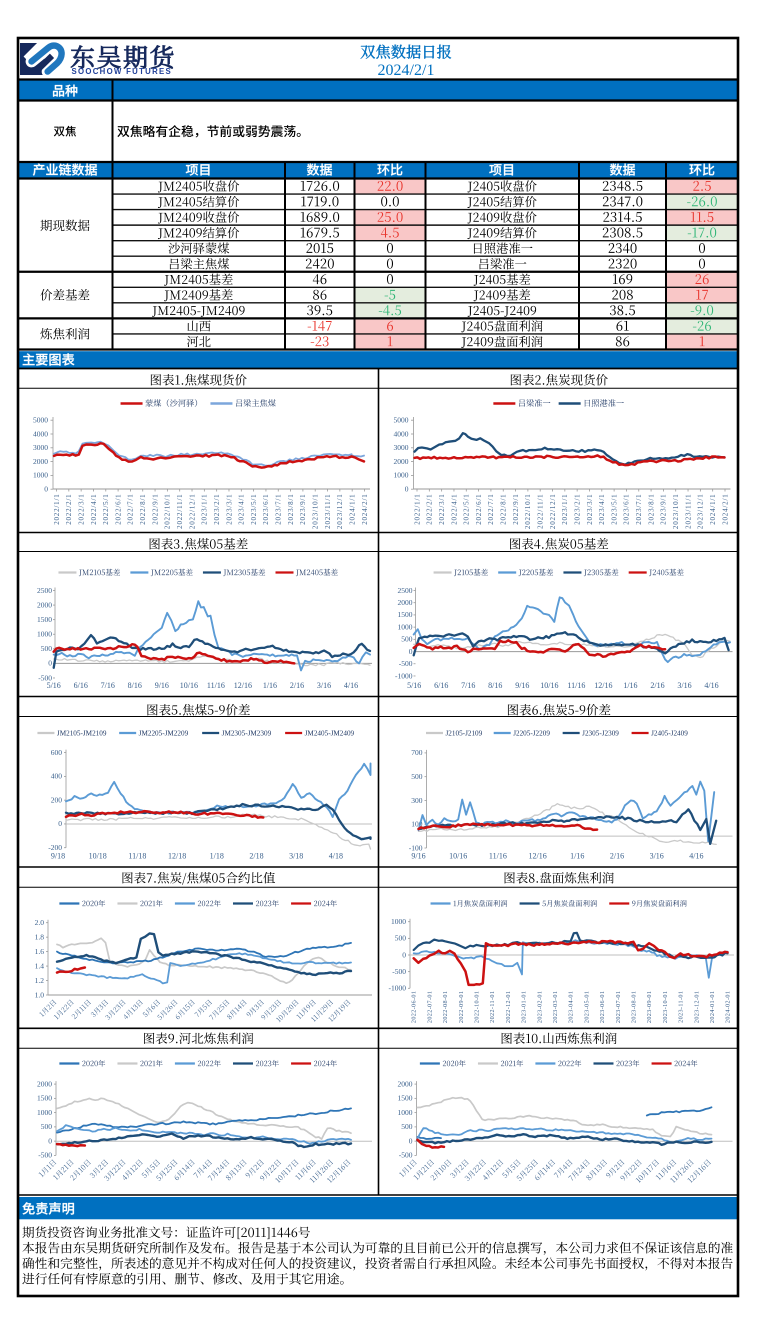  What do you see at coordinates (54, 685) in the screenshot?
I see `svg-text: 5/16` at bounding box center [54, 685].